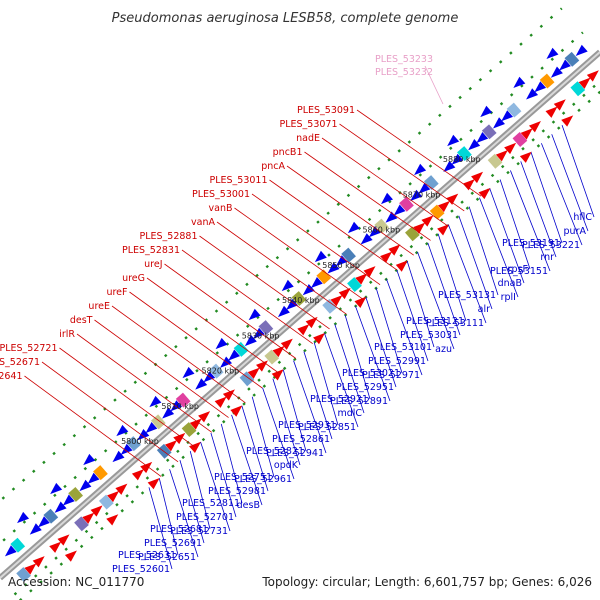  I want to click on reverse-gene-34-shape, so click(283, 311).